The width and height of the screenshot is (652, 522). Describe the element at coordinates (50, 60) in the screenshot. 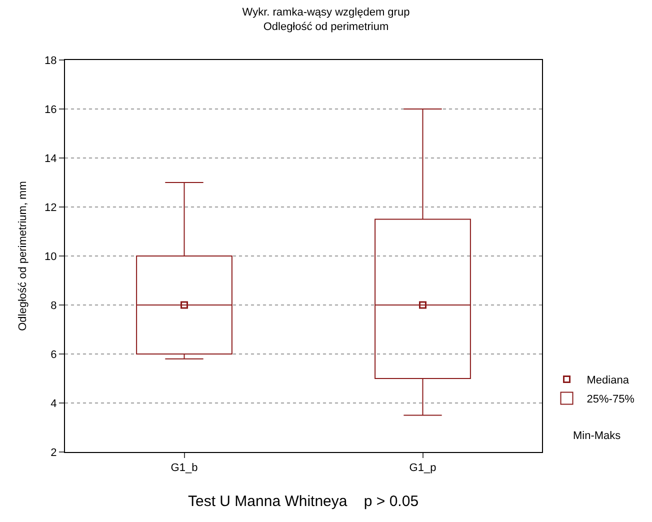

I see `y-tick-label: 18` at that location.